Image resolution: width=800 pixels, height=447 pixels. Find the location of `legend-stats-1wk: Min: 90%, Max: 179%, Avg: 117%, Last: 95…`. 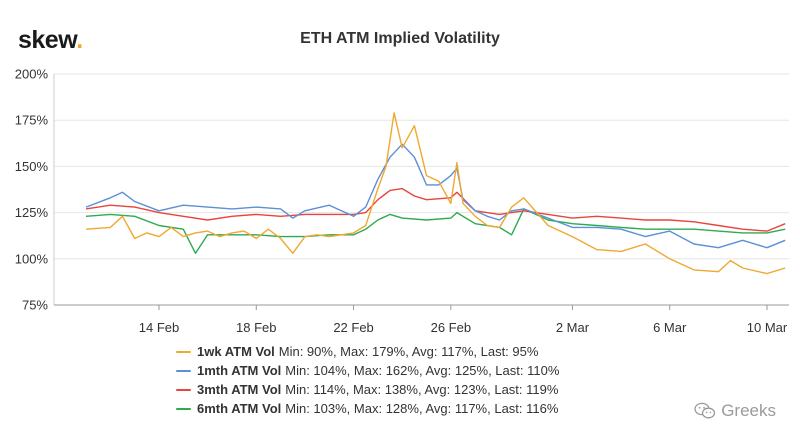

legend-stats-1wk: Min: 90%, Max: 179%, Avg: 117%, Last: 95… is located at coordinates (408, 351).